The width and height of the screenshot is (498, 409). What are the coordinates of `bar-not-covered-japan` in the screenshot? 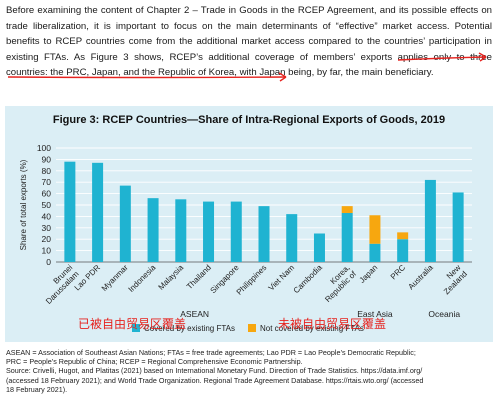 It's located at (375, 229).